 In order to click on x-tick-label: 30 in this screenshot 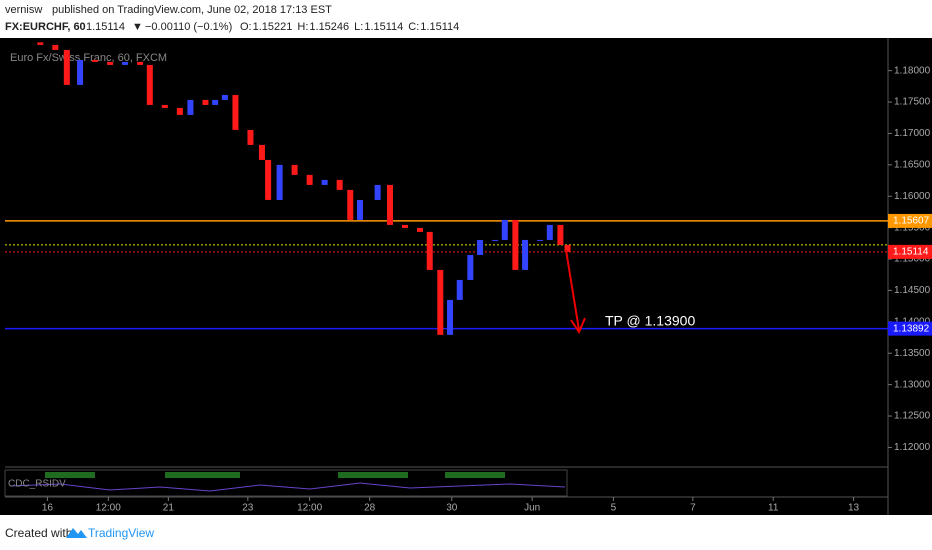, I will do `click(452, 508)`.